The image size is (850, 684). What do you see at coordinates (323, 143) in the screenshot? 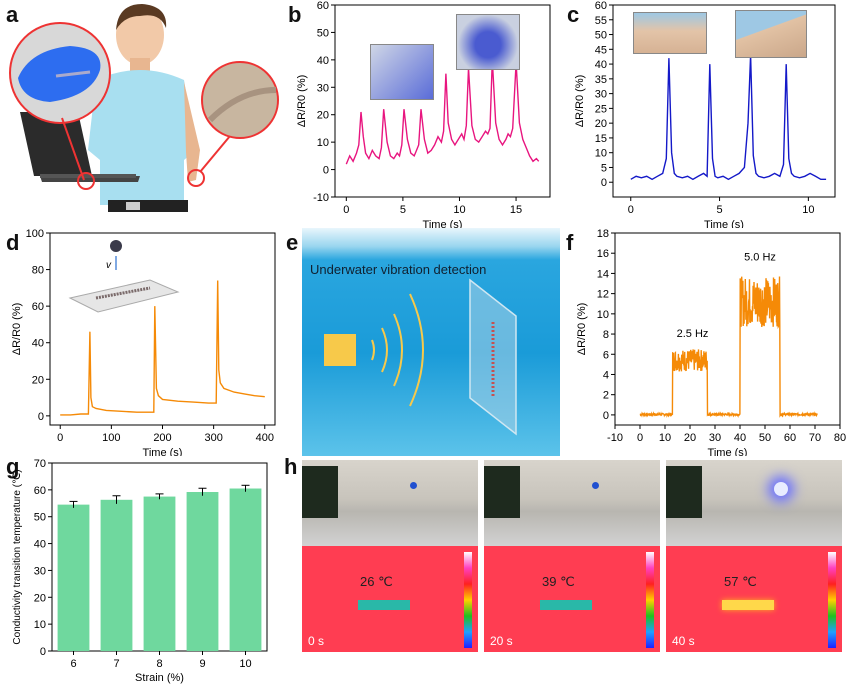
I see `y-tick-label-b: 10` at bounding box center [323, 143].